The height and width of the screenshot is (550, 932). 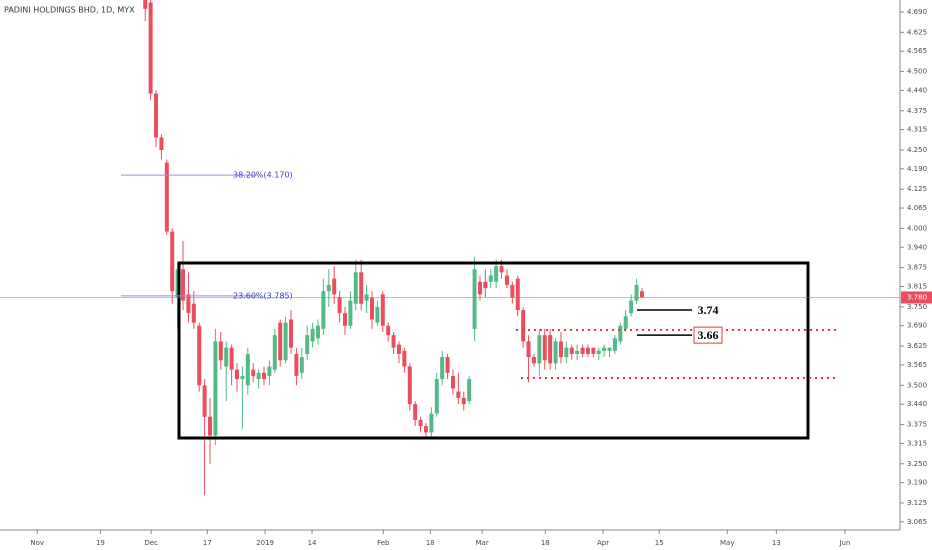 What do you see at coordinates (917, 268) in the screenshot?
I see `y-tick-label: 3.875` at bounding box center [917, 268].